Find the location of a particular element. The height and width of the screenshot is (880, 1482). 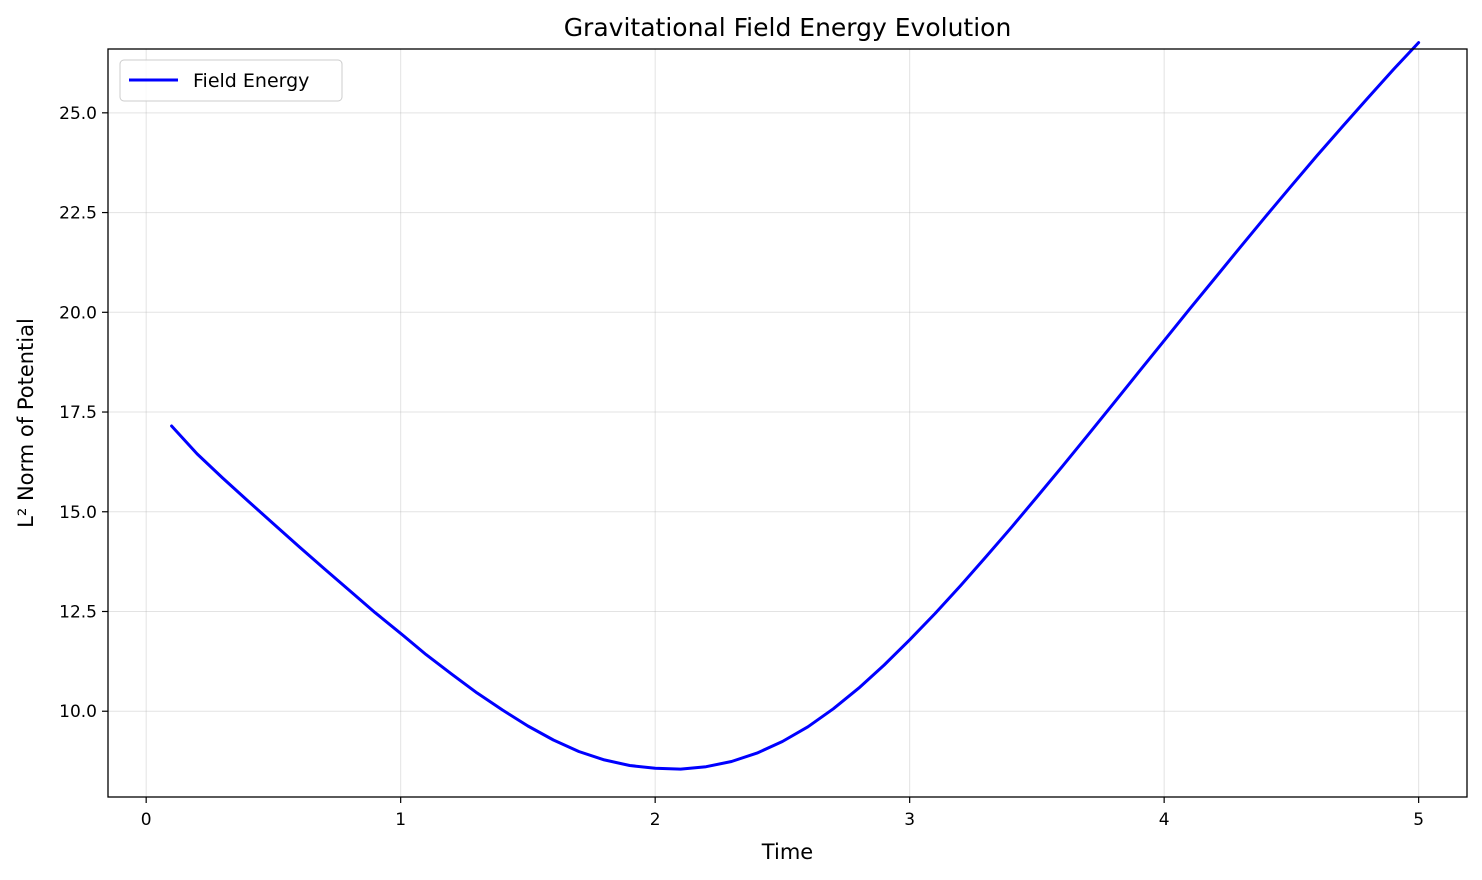

x-axis-label: Time is located at coordinates (787, 852).